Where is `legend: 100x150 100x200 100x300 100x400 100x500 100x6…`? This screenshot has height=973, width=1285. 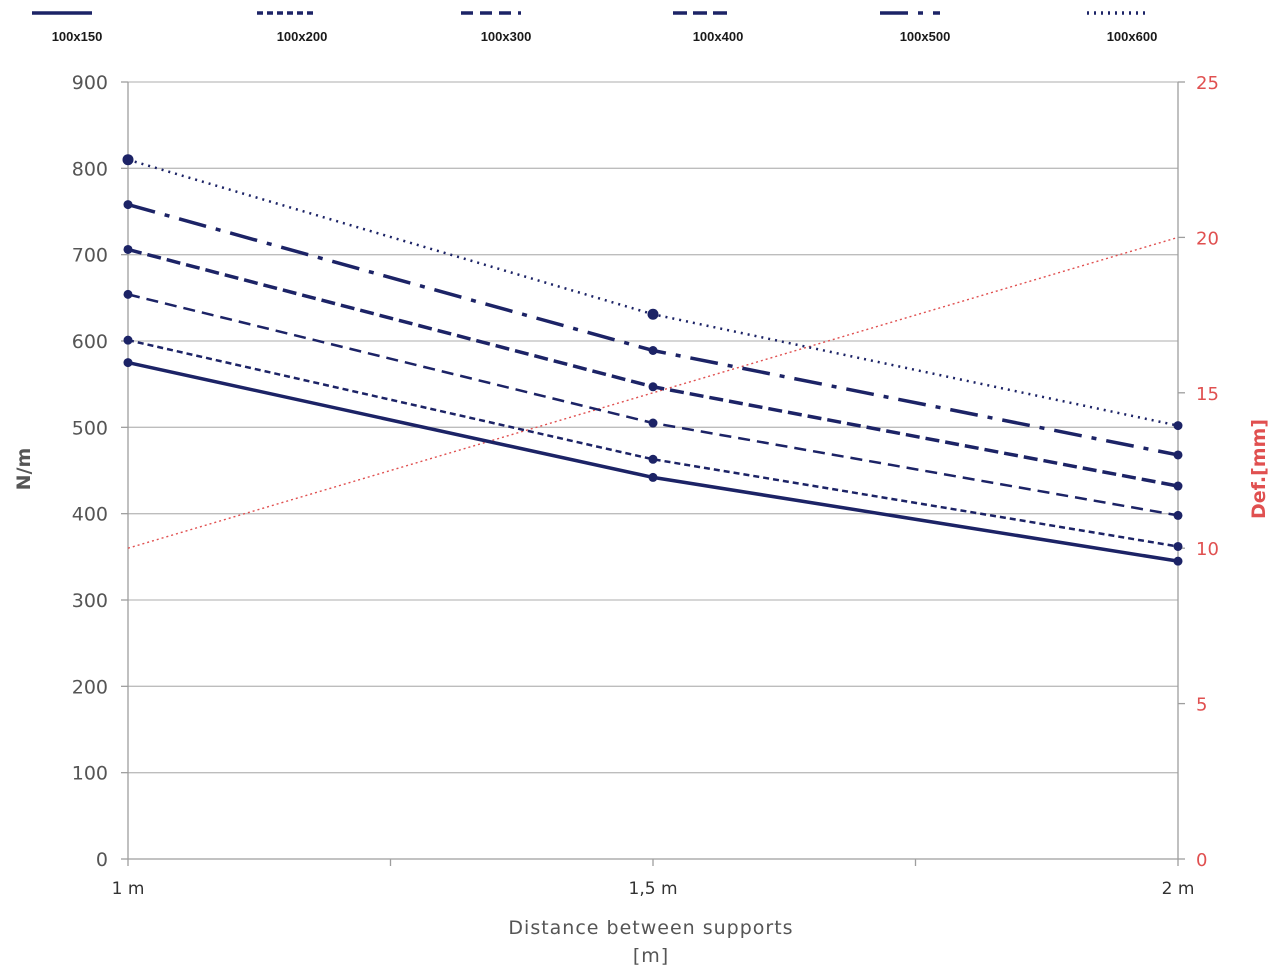
legend: 100x150 100x200 100x300 100x400 100x500 100x6… is located at coordinates (595, 27).